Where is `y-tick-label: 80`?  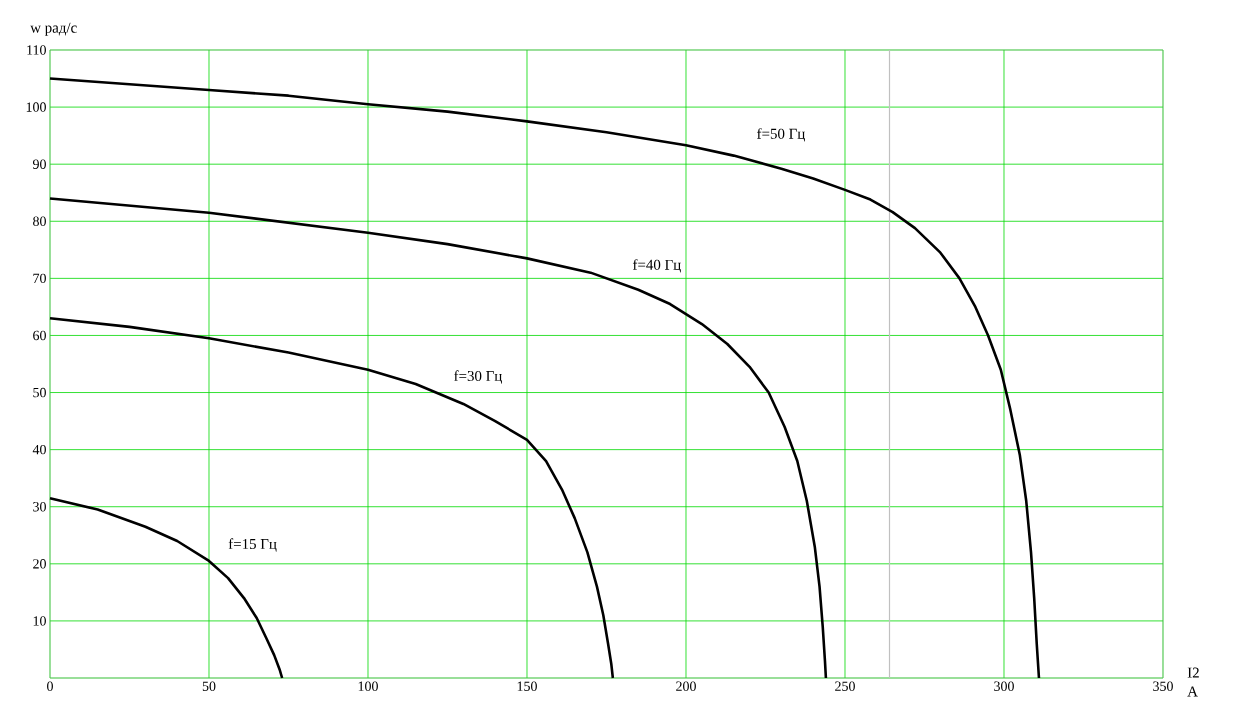
y-tick-label: 80 is located at coordinates (39, 221).